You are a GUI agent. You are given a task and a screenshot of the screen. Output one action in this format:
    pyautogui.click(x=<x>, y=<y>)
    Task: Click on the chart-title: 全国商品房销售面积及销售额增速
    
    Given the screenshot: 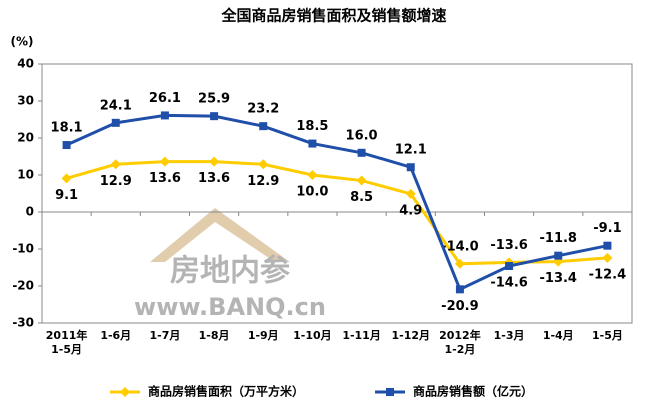 What is the action you would take?
    pyautogui.click(x=333, y=16)
    